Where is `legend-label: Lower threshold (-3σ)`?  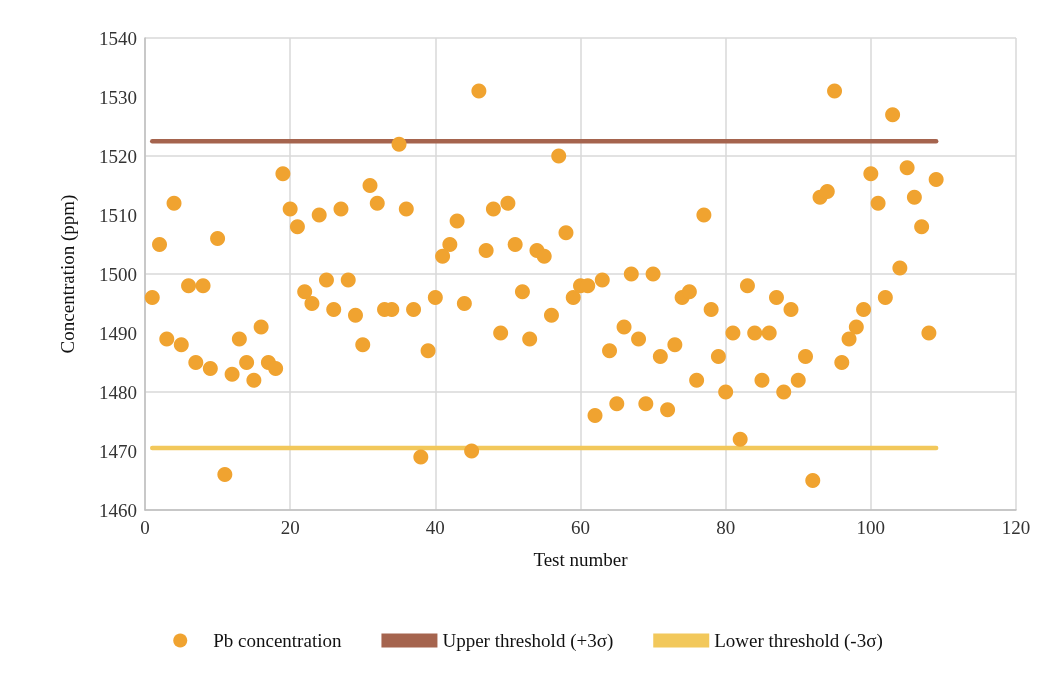
legend-label: Lower threshold (-3σ) is located at coordinates (798, 641).